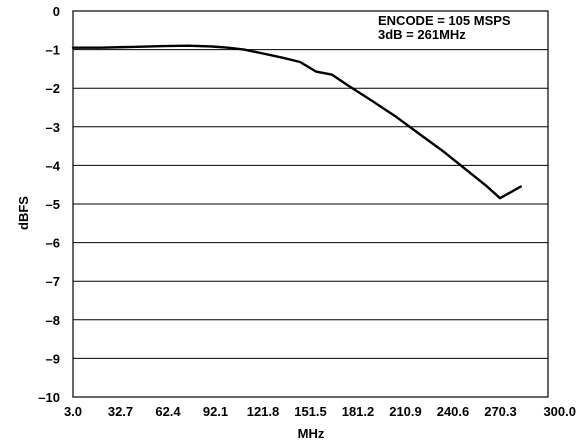 The height and width of the screenshot is (443, 584). What do you see at coordinates (56, 11) in the screenshot?
I see `y-tick-label: 0` at bounding box center [56, 11].